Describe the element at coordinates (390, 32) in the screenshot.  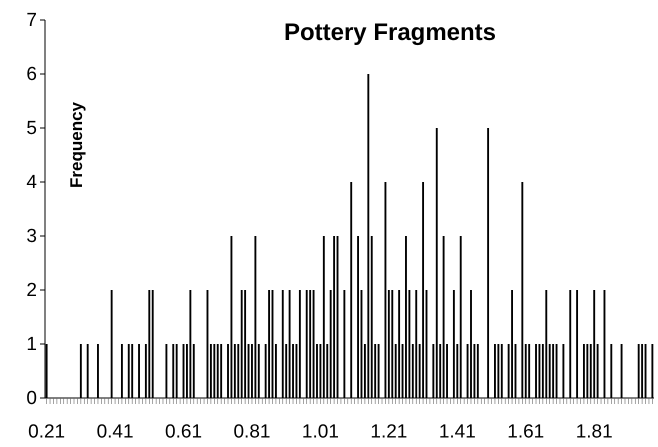
I see `chart-title: Pottery Fragments` at that location.